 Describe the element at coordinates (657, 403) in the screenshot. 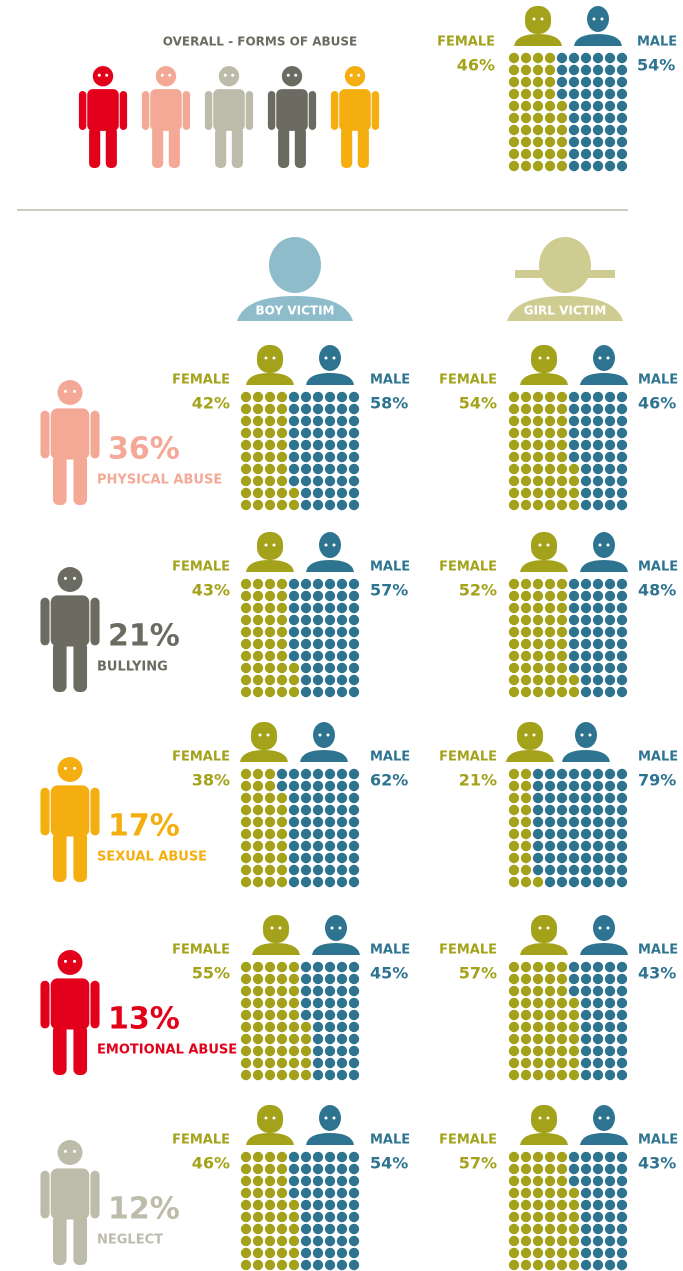

I see `value-label: 46%` at that location.